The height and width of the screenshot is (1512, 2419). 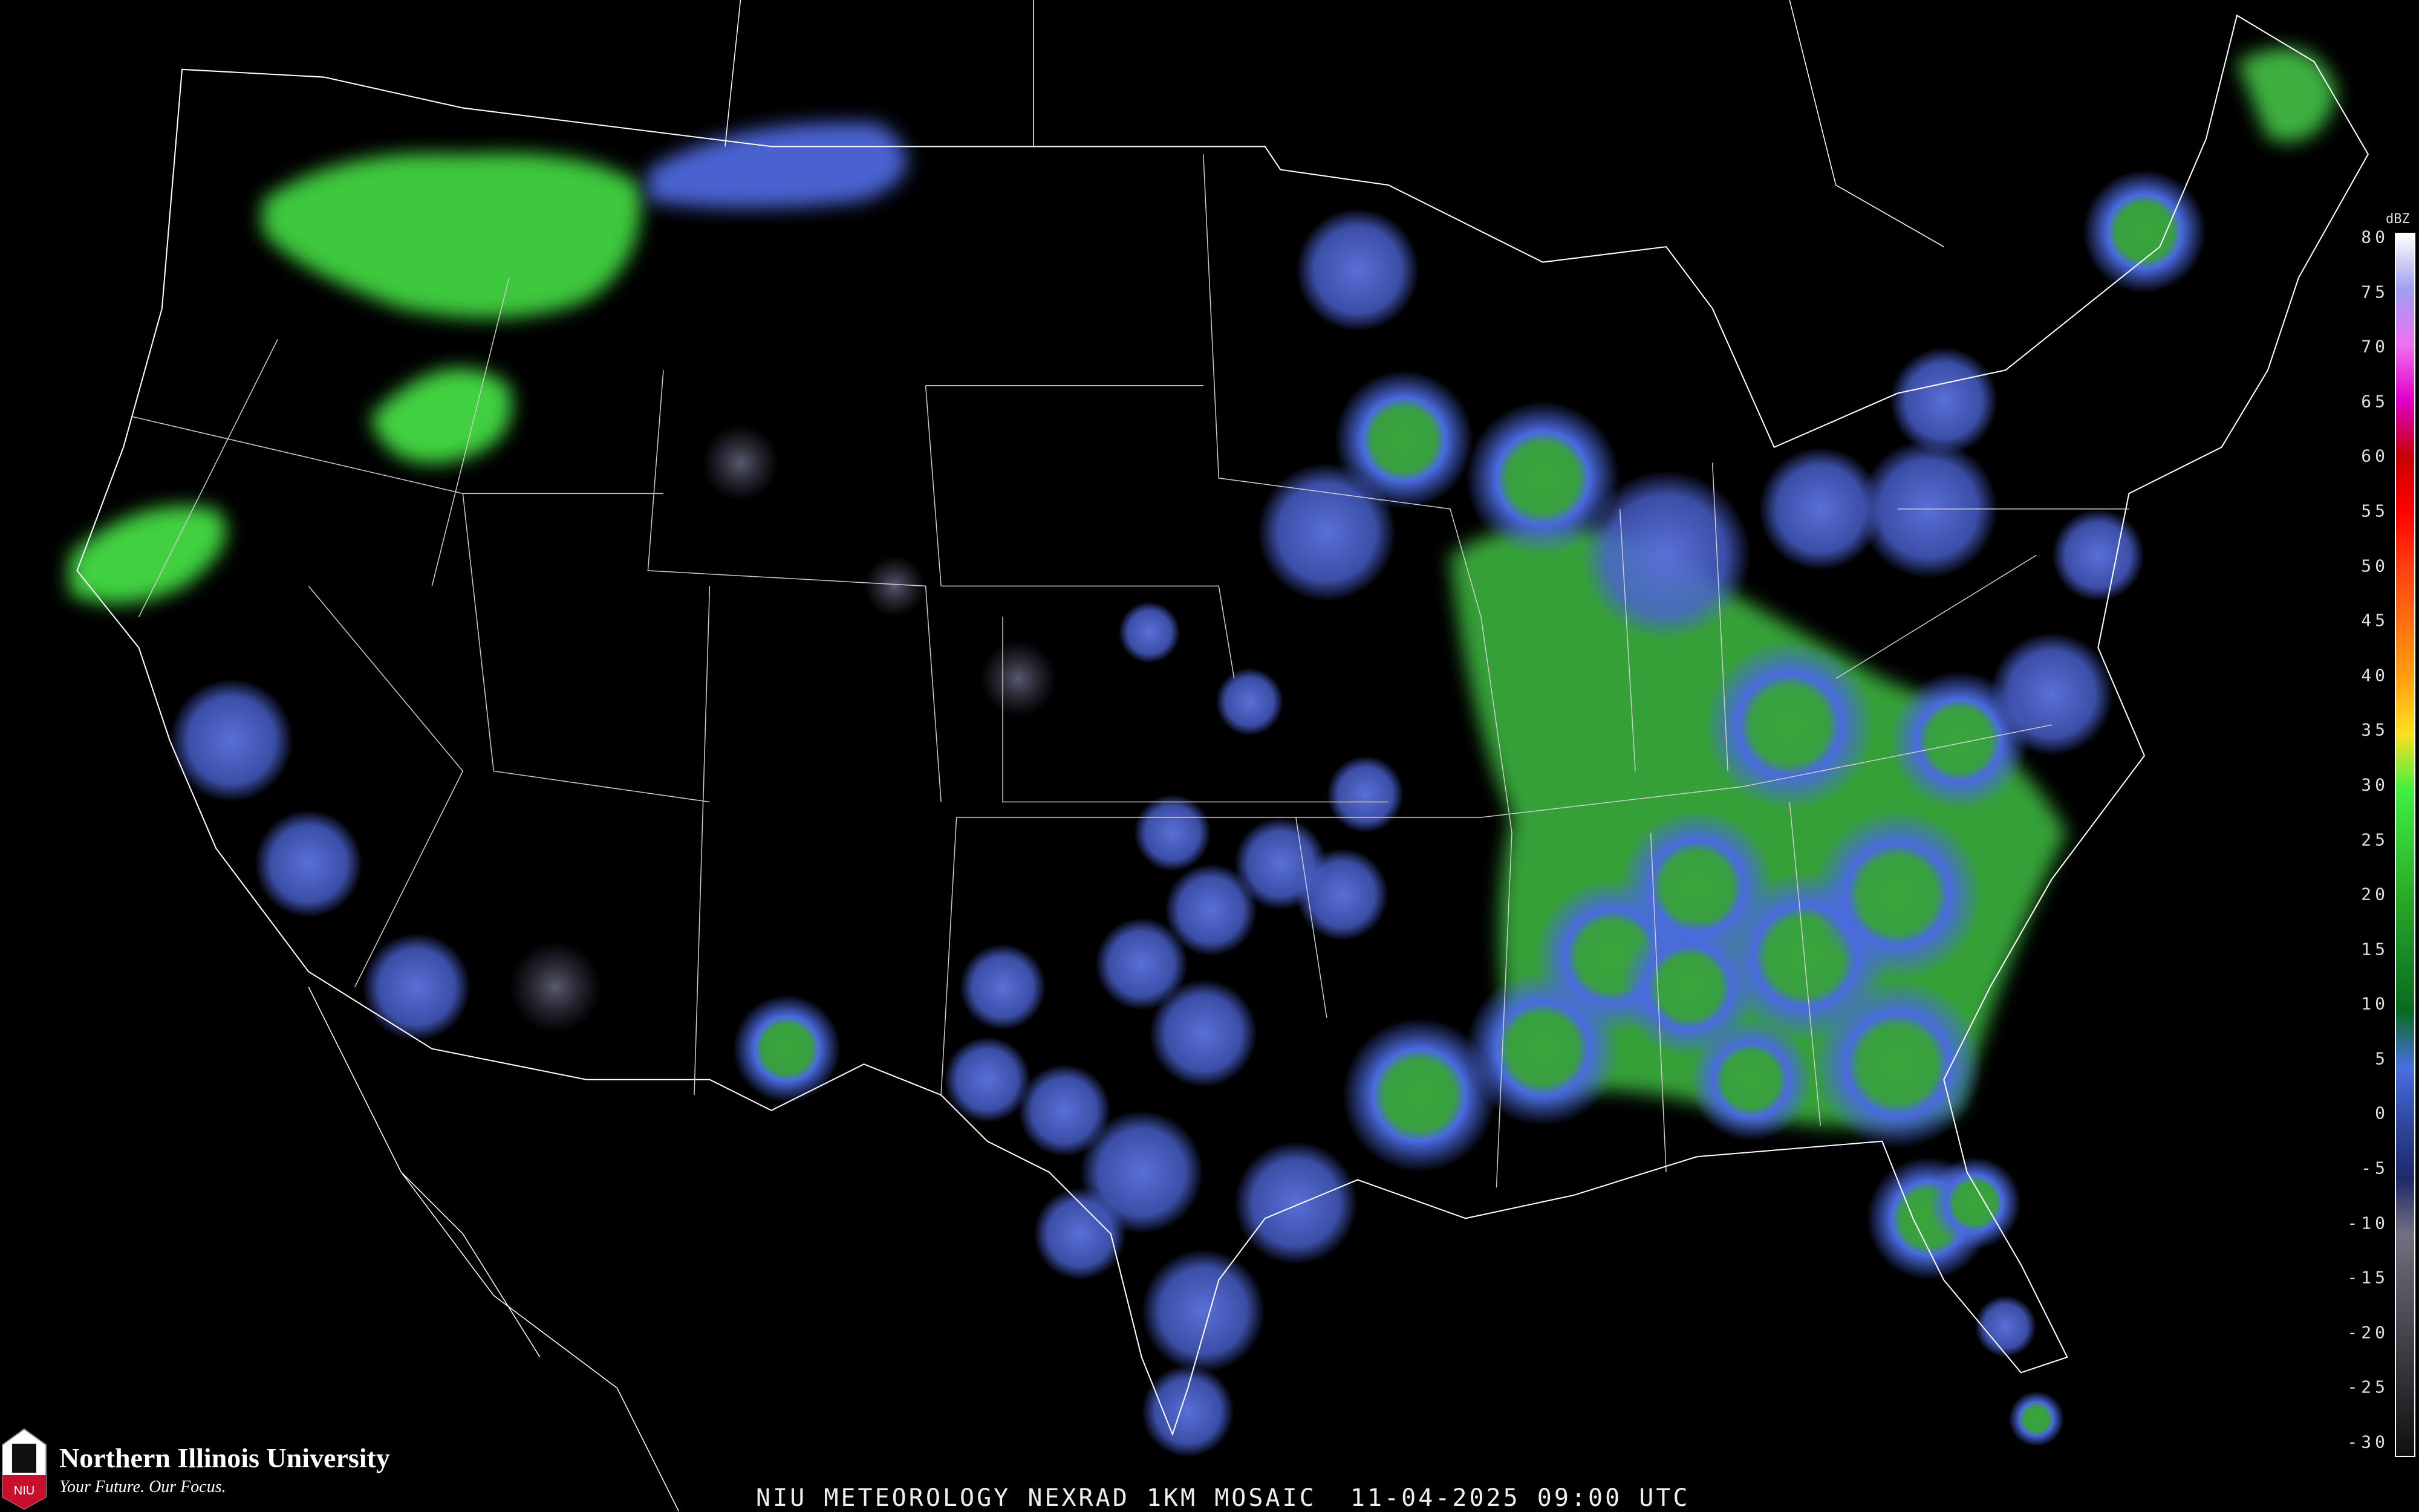 What do you see at coordinates (2375, 346) in the screenshot?
I see `legend-tick-label: 70` at bounding box center [2375, 346].